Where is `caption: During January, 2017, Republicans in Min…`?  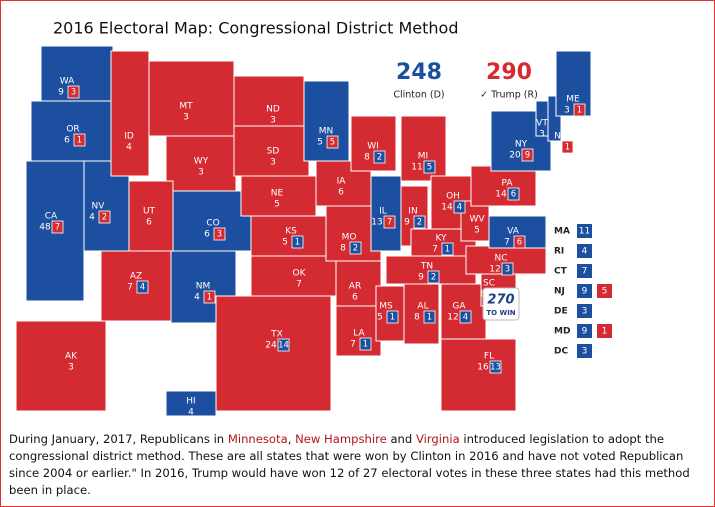
caption: During January, 2017, Republicans in Min… is located at coordinates (359, 465).